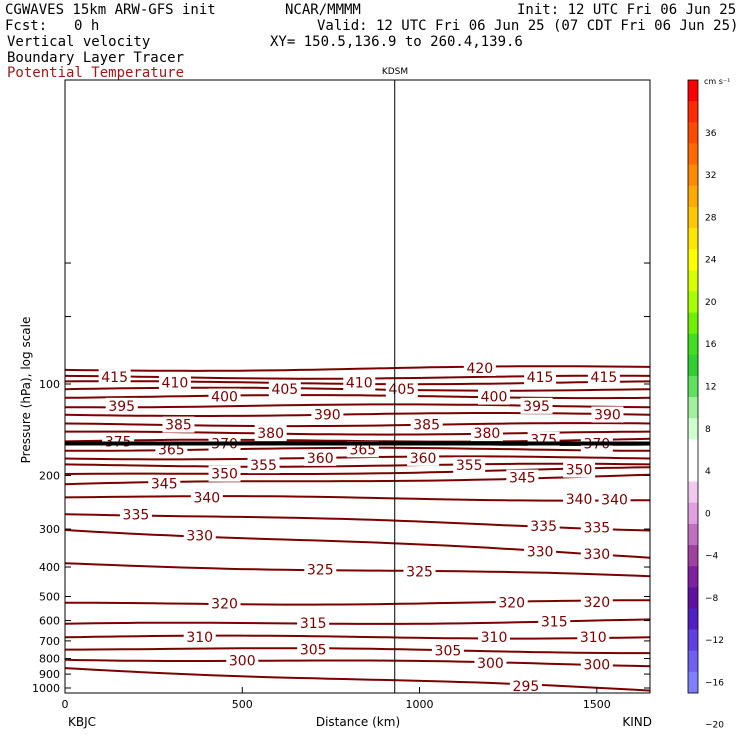  What do you see at coordinates (526, 687) in the screenshot?
I see `contour-label-295: 295` at bounding box center [526, 687].